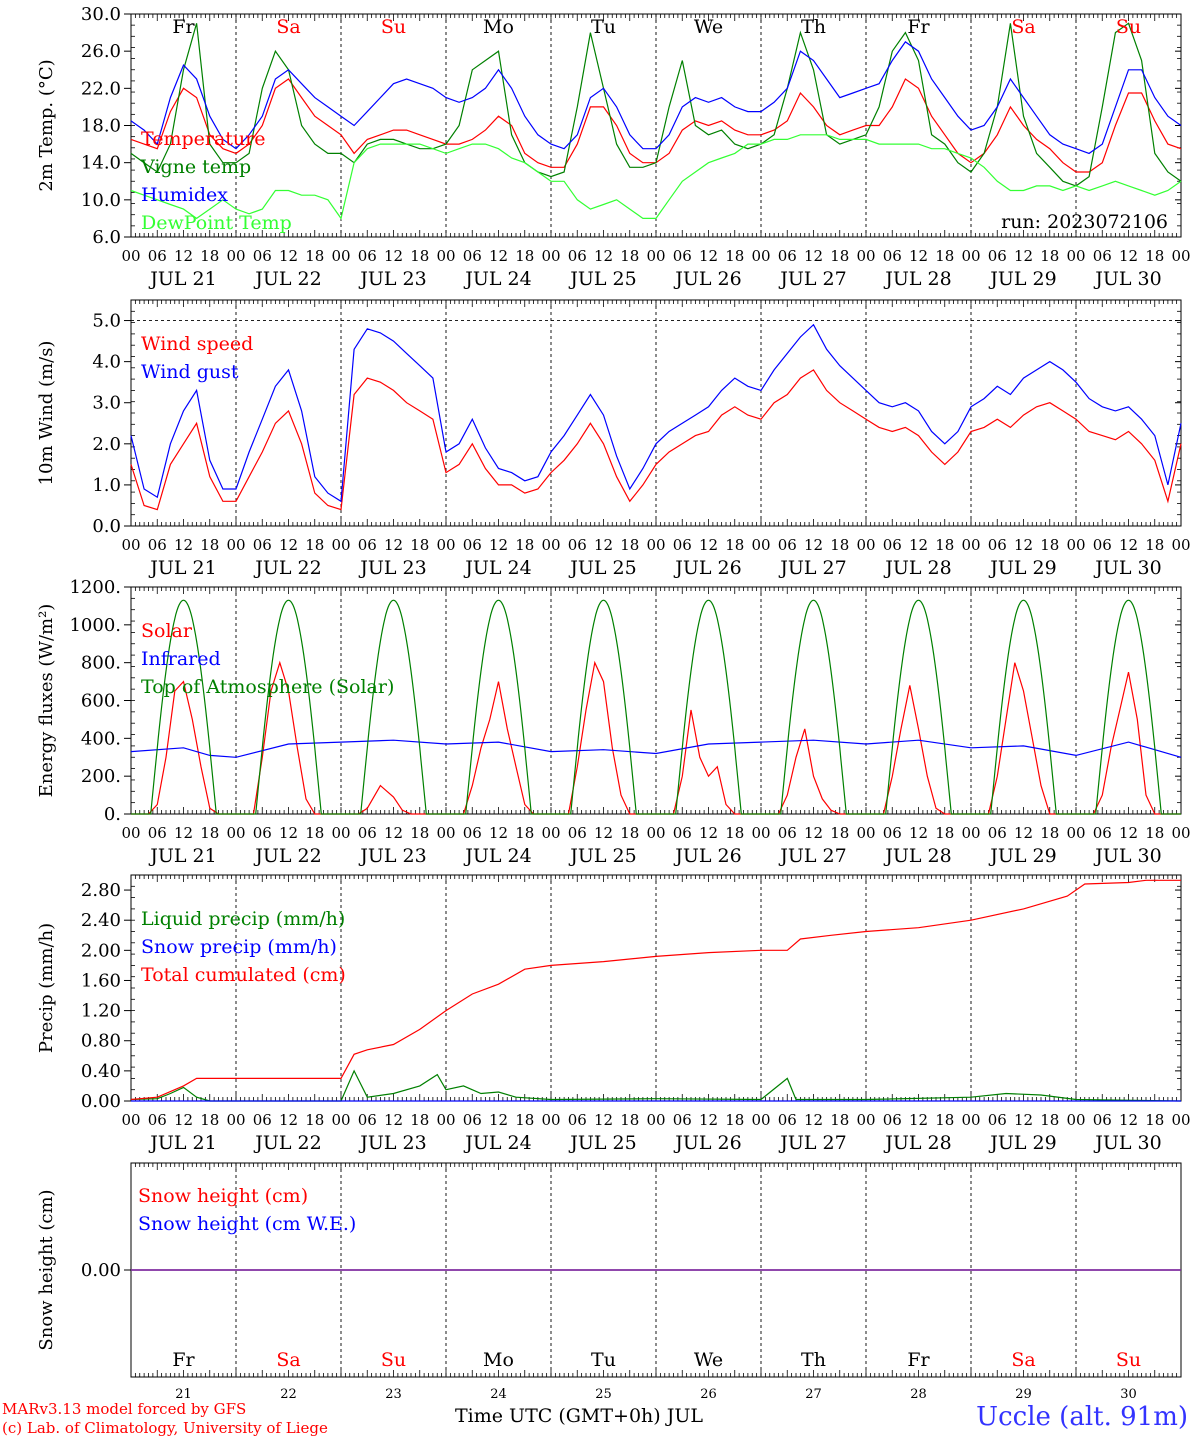 This screenshot has height=1440, width=1194. I want to click on series-line-total-cumulated-cm-, so click(655, 990).